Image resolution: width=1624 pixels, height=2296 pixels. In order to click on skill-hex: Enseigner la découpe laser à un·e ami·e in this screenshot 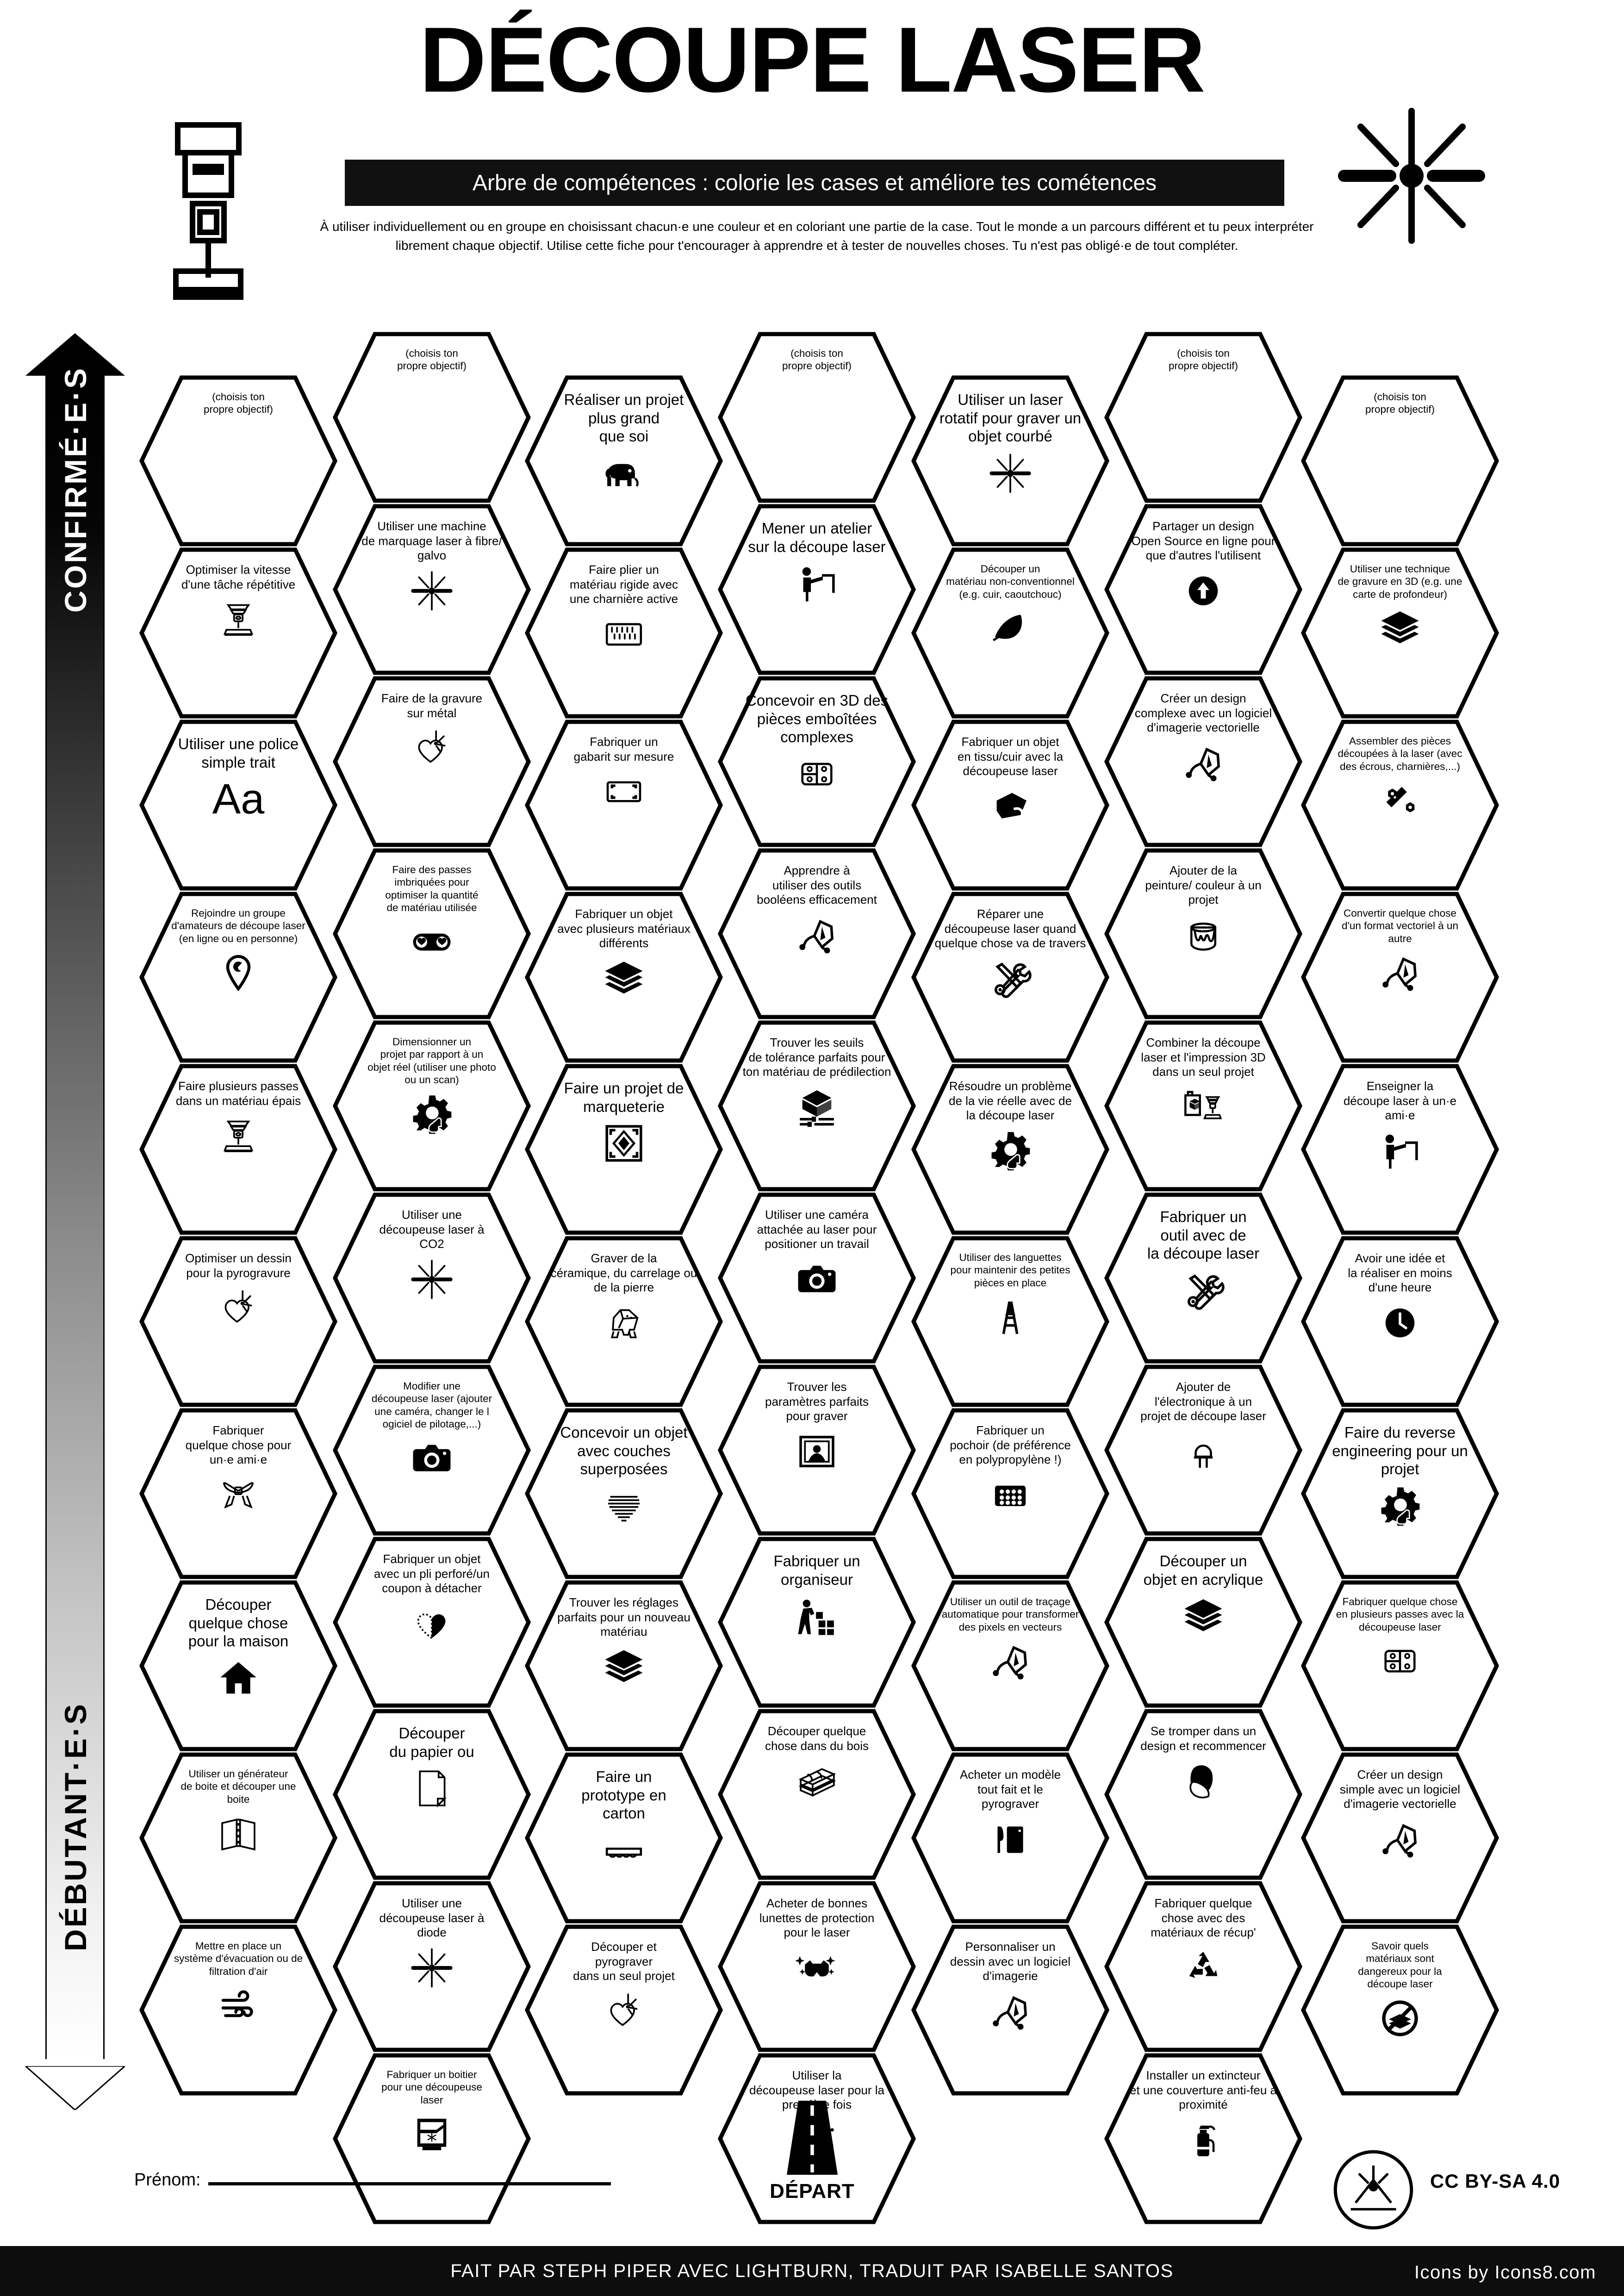, I will do `click(1400, 1149)`.